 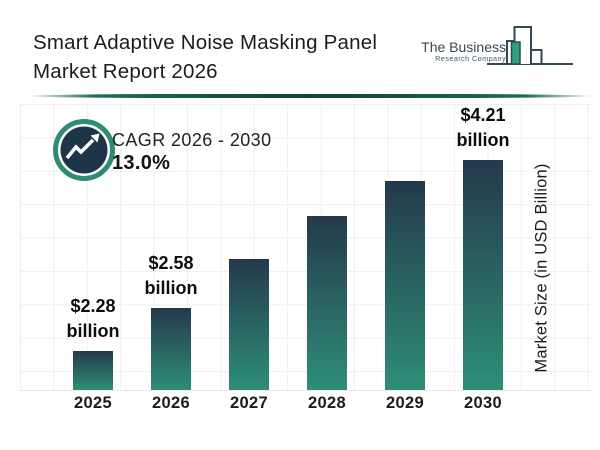 What do you see at coordinates (192, 140) in the screenshot?
I see `cagr-label: CAGR 2026 - 2030` at bounding box center [192, 140].